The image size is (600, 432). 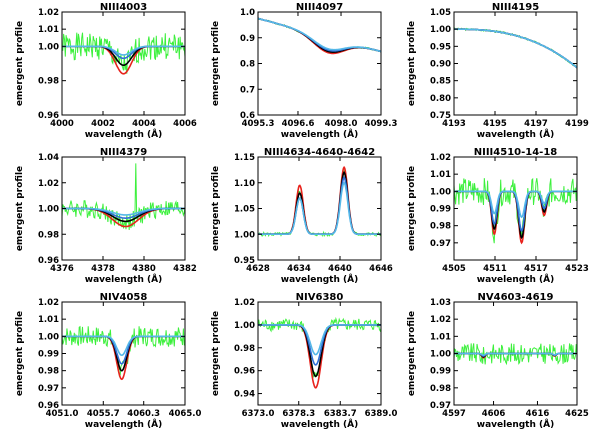 I want to click on y-tick-label: 0.8, so click(x=247, y=65).